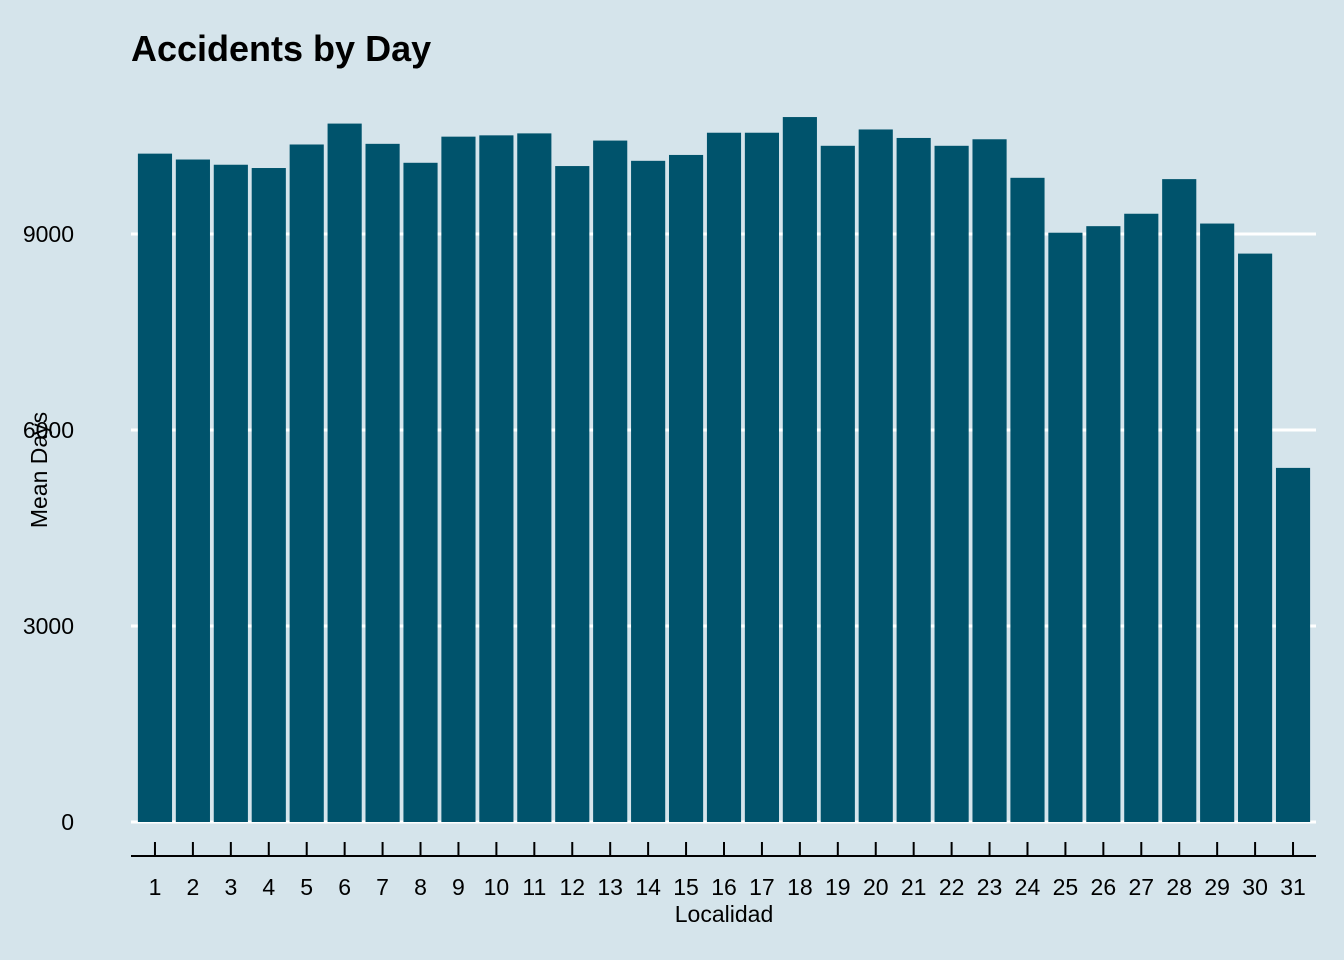 The height and width of the screenshot is (960, 1344). I want to click on x-tick-label: 14, so click(648, 887).